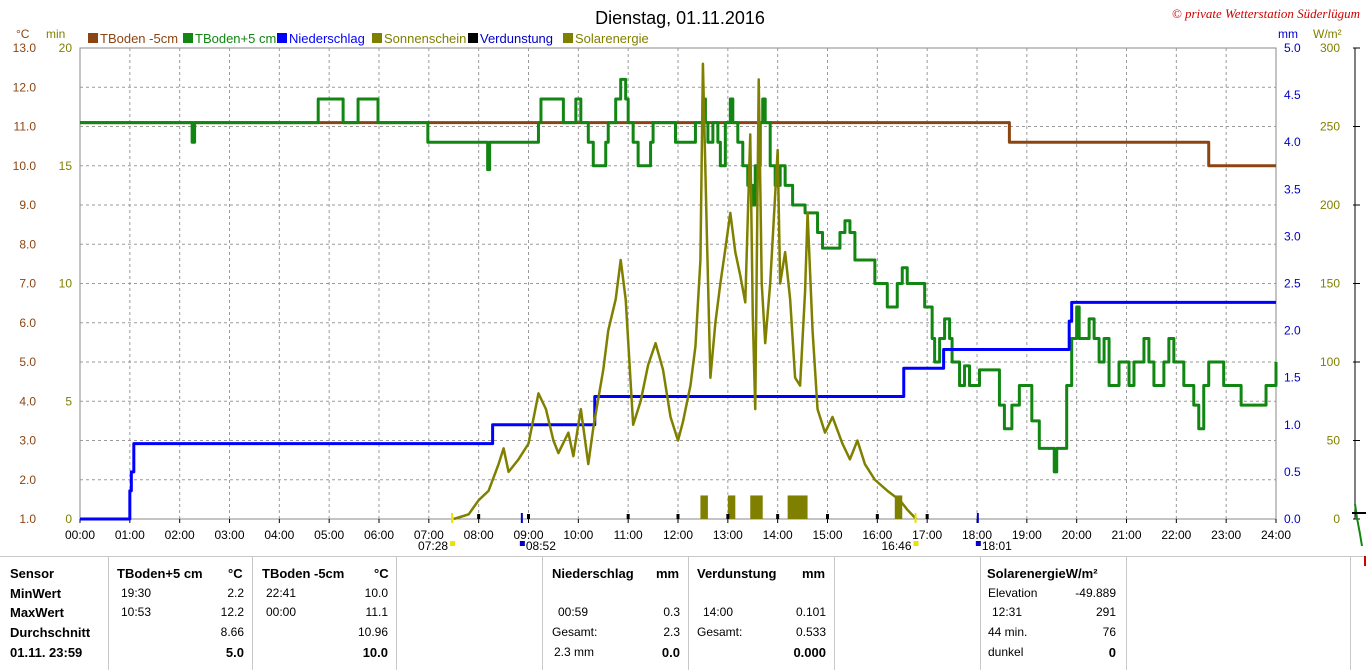 The width and height of the screenshot is (1366, 670). What do you see at coordinates (327, 38) in the screenshot?
I see `legend-label-2: Niederschlag` at bounding box center [327, 38].